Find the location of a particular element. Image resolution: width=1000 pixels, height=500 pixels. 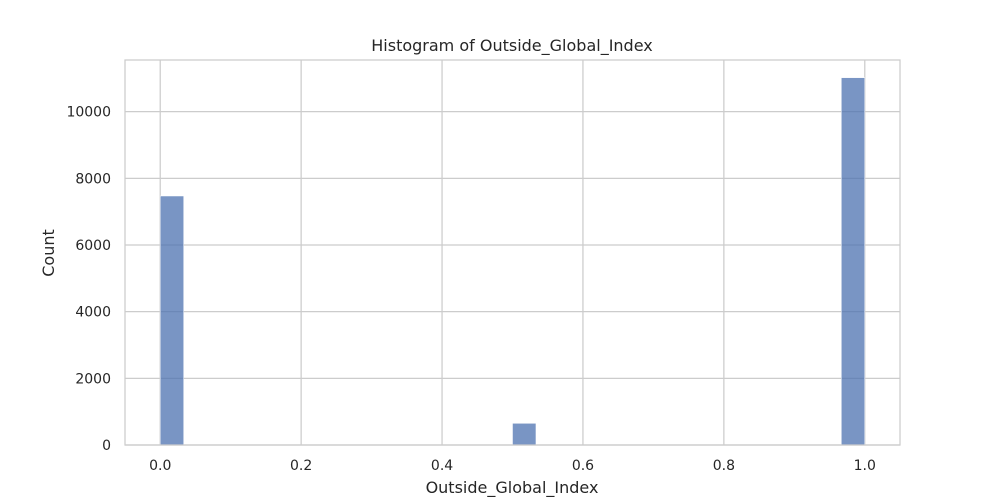

y-tick-label: 8000 is located at coordinates (93, 179).